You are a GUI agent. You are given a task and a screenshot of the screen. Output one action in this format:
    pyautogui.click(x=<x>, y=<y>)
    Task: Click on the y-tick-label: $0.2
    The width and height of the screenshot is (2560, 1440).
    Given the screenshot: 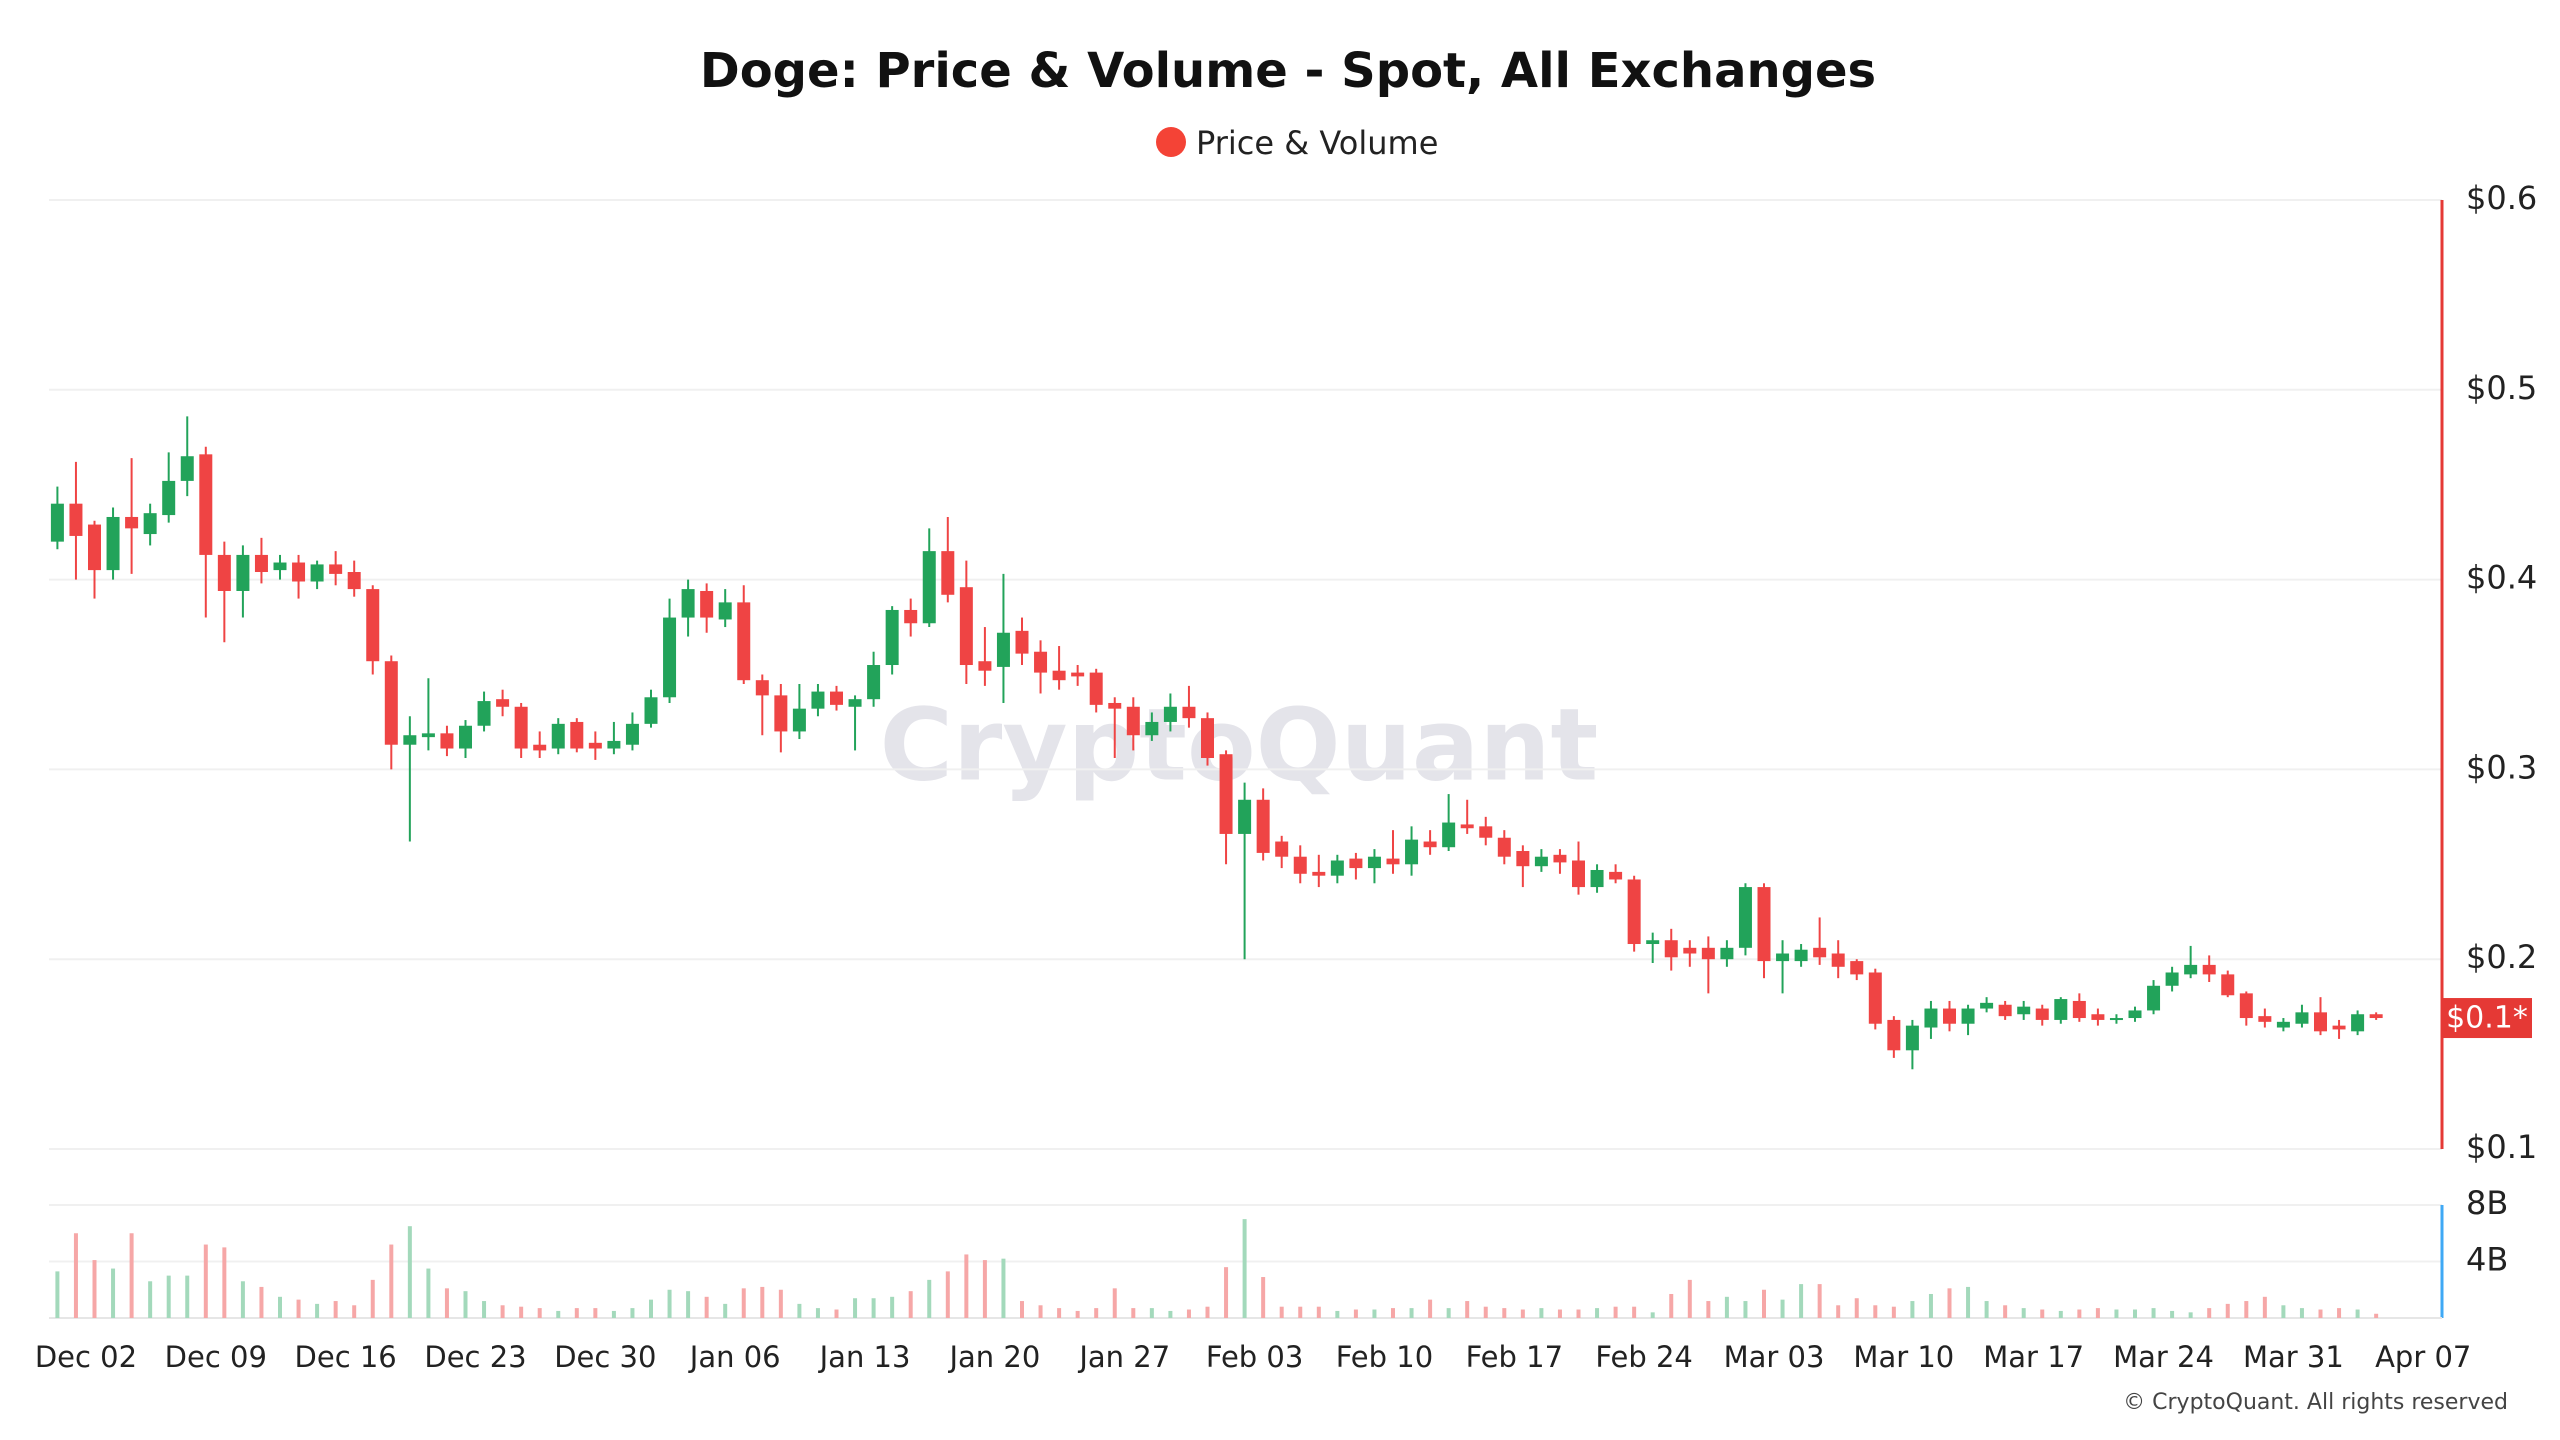 What is the action you would take?
    pyautogui.click(x=2501, y=957)
    